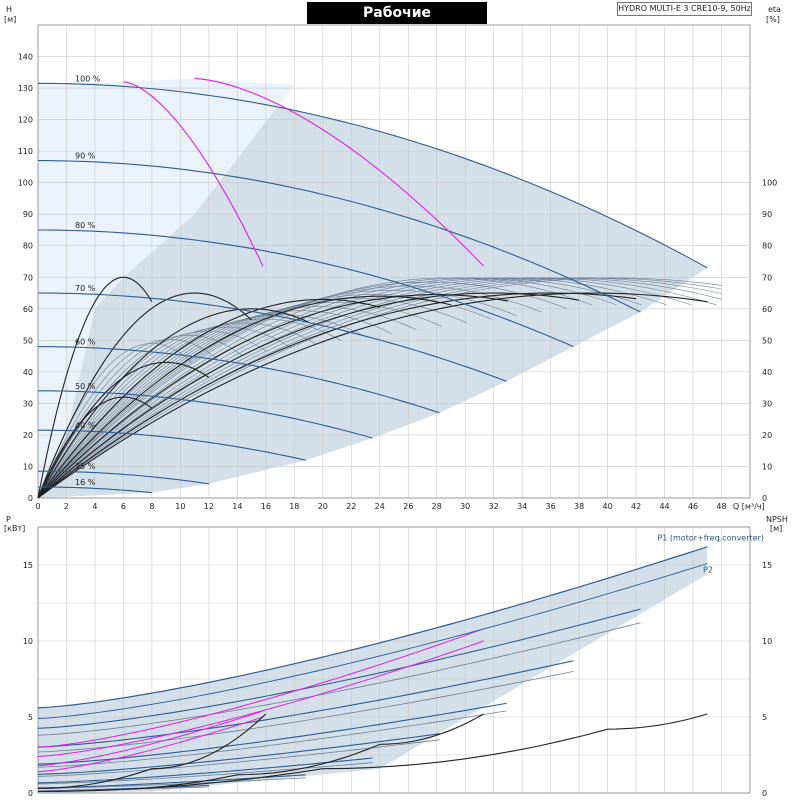 Image resolution: width=800 pixels, height=800 pixels. I want to click on head-y-tick: 0, so click(30, 498).